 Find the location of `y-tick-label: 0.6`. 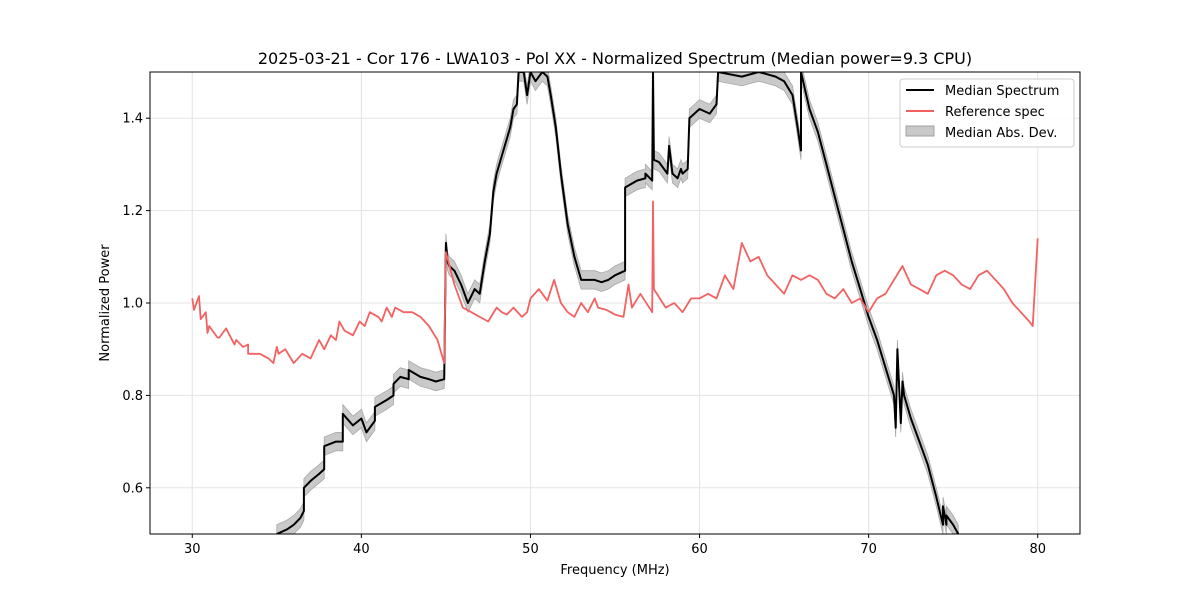

y-tick-label: 0.6 is located at coordinates (132, 488).